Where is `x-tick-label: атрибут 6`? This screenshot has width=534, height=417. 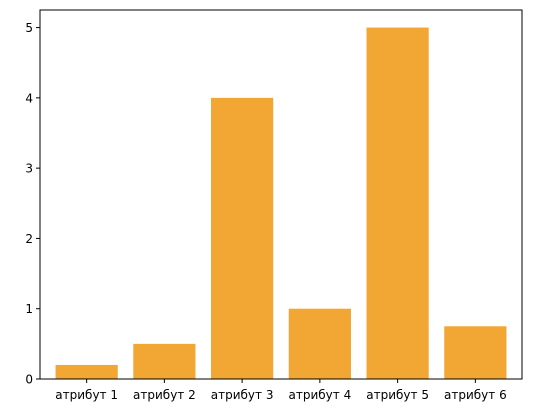
x-tick-label: атрибут 6 is located at coordinates (475, 395).